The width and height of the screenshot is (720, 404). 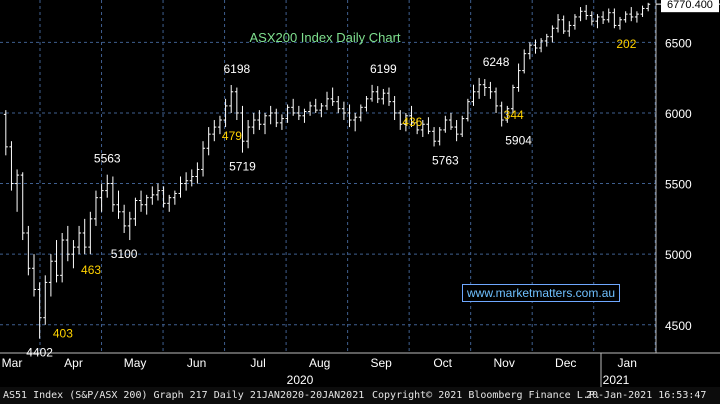 I want to click on x-year-label: 2020, so click(x=300, y=380).